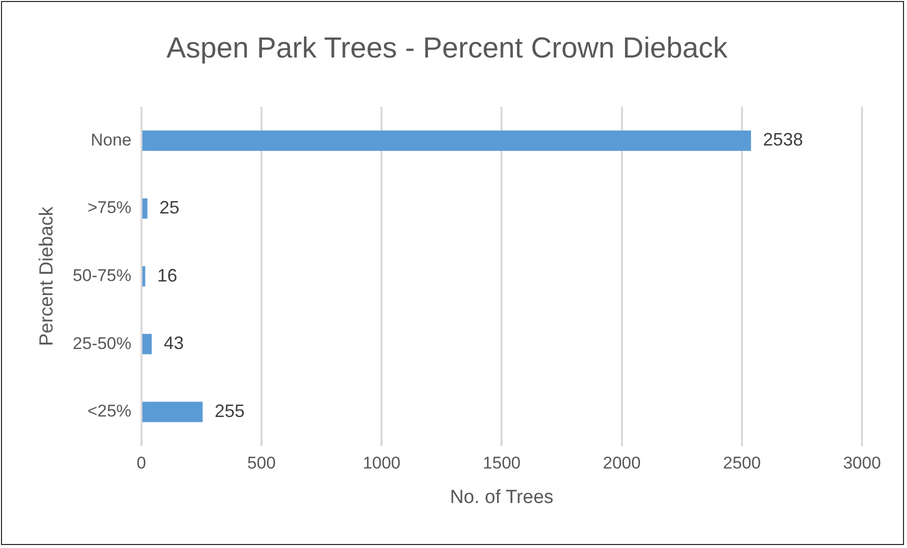 This screenshot has width=907, height=548. I want to click on x-tick-label: 500, so click(261, 463).